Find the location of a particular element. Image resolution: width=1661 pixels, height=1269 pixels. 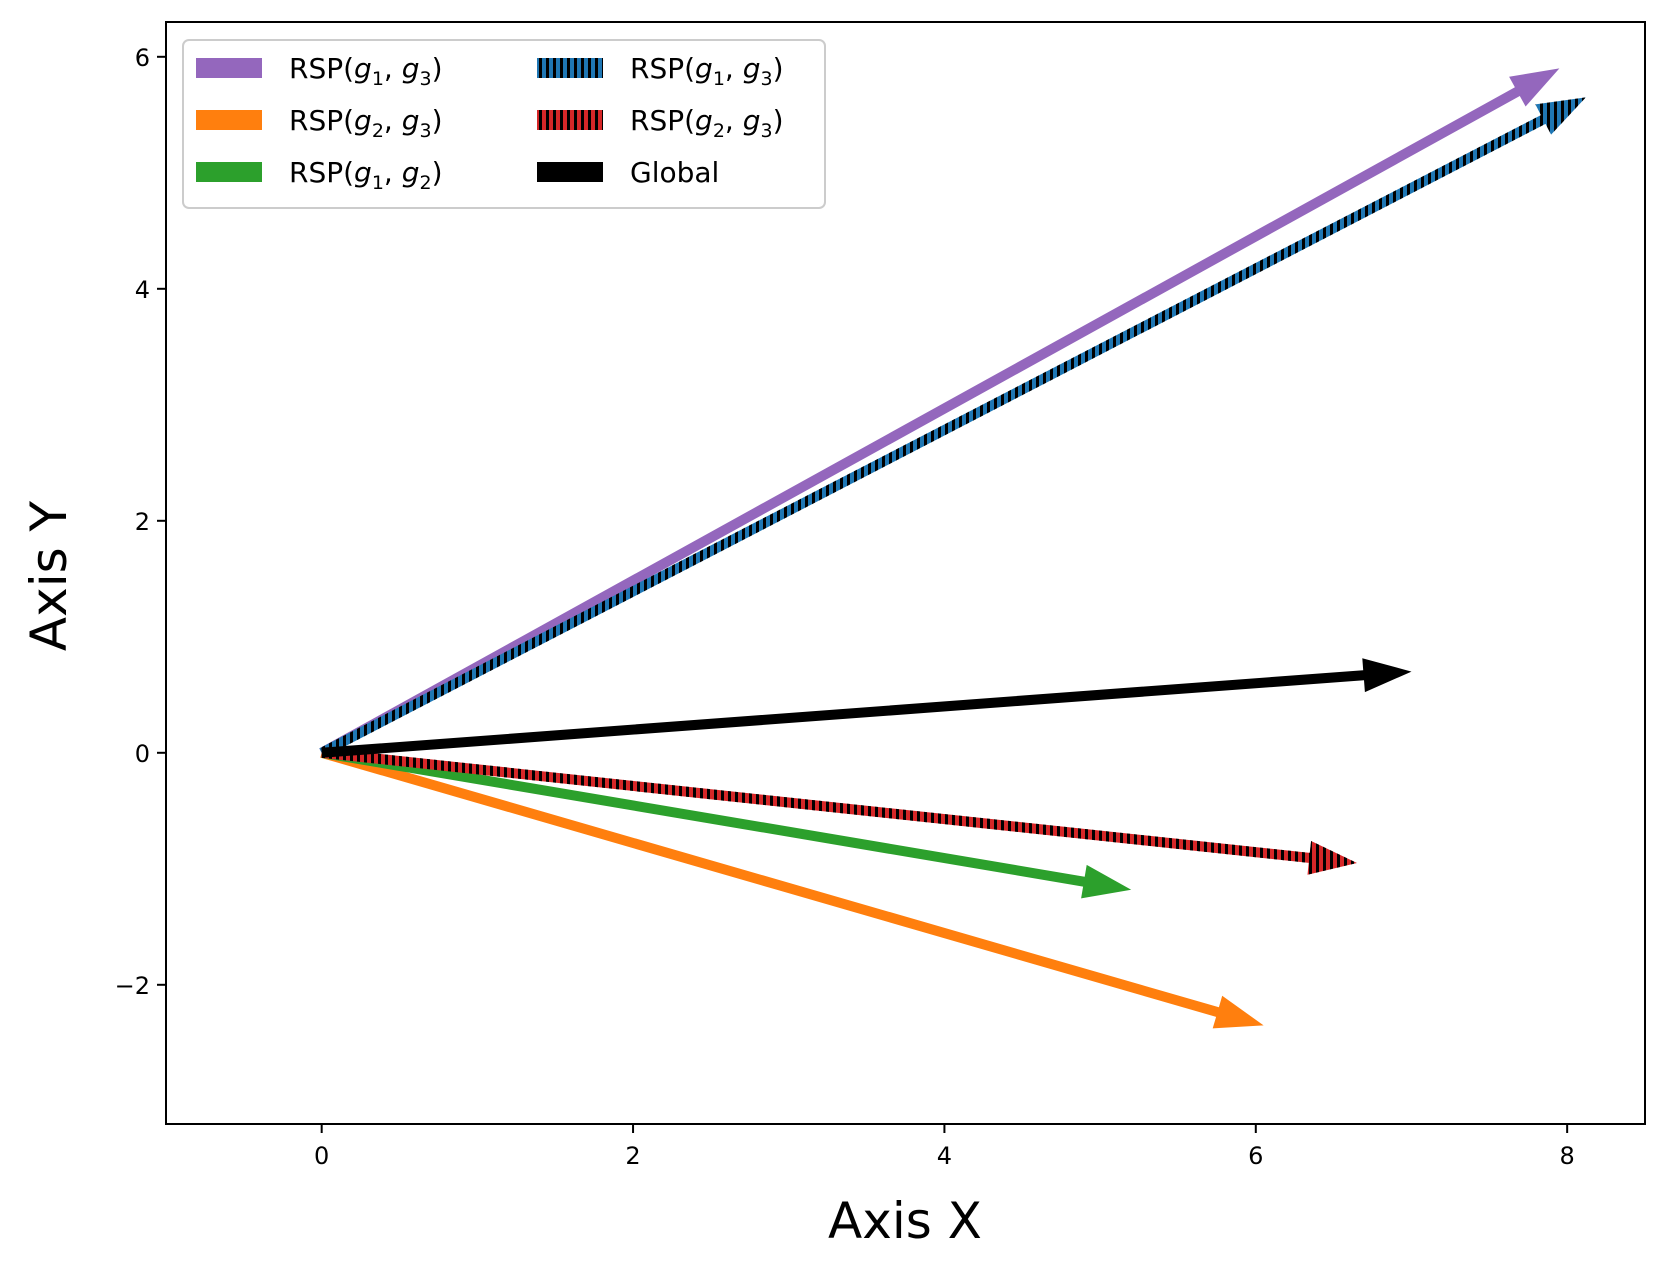

arrow-3-body is located at coordinates (726, 823).